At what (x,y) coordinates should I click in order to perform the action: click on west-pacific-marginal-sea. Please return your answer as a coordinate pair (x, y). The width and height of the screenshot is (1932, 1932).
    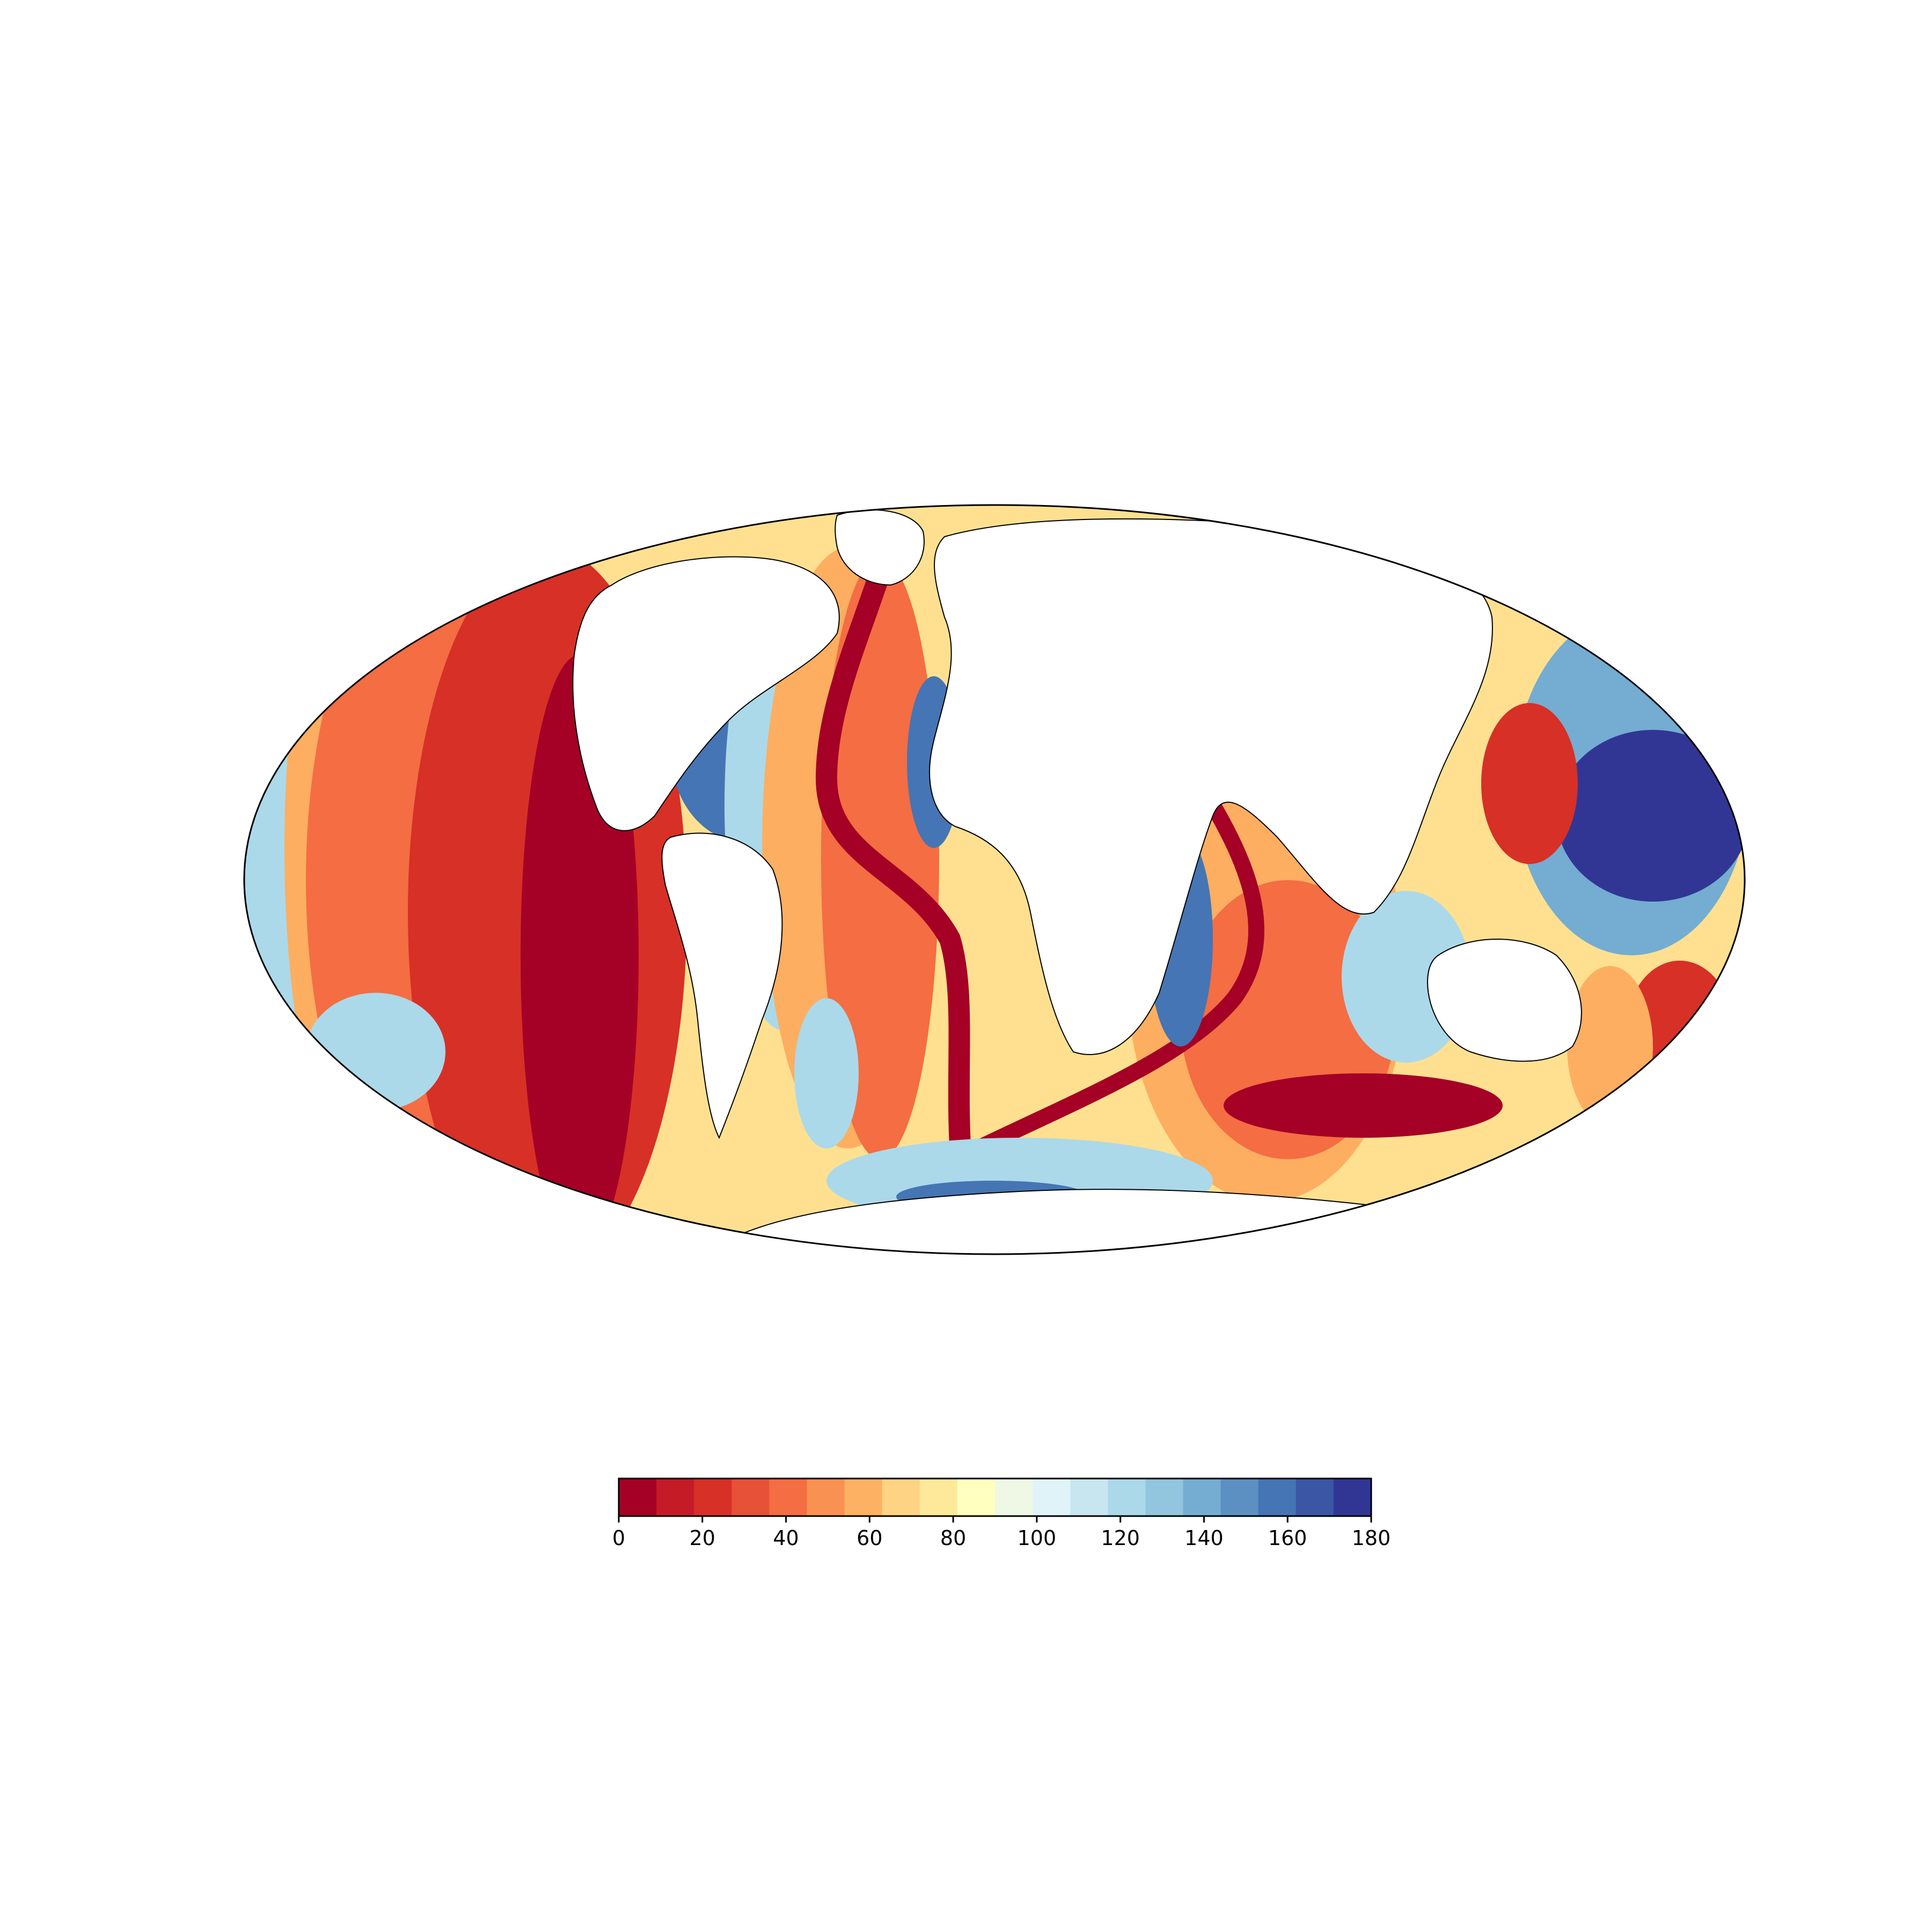
    Looking at the image, I should click on (1529, 783).